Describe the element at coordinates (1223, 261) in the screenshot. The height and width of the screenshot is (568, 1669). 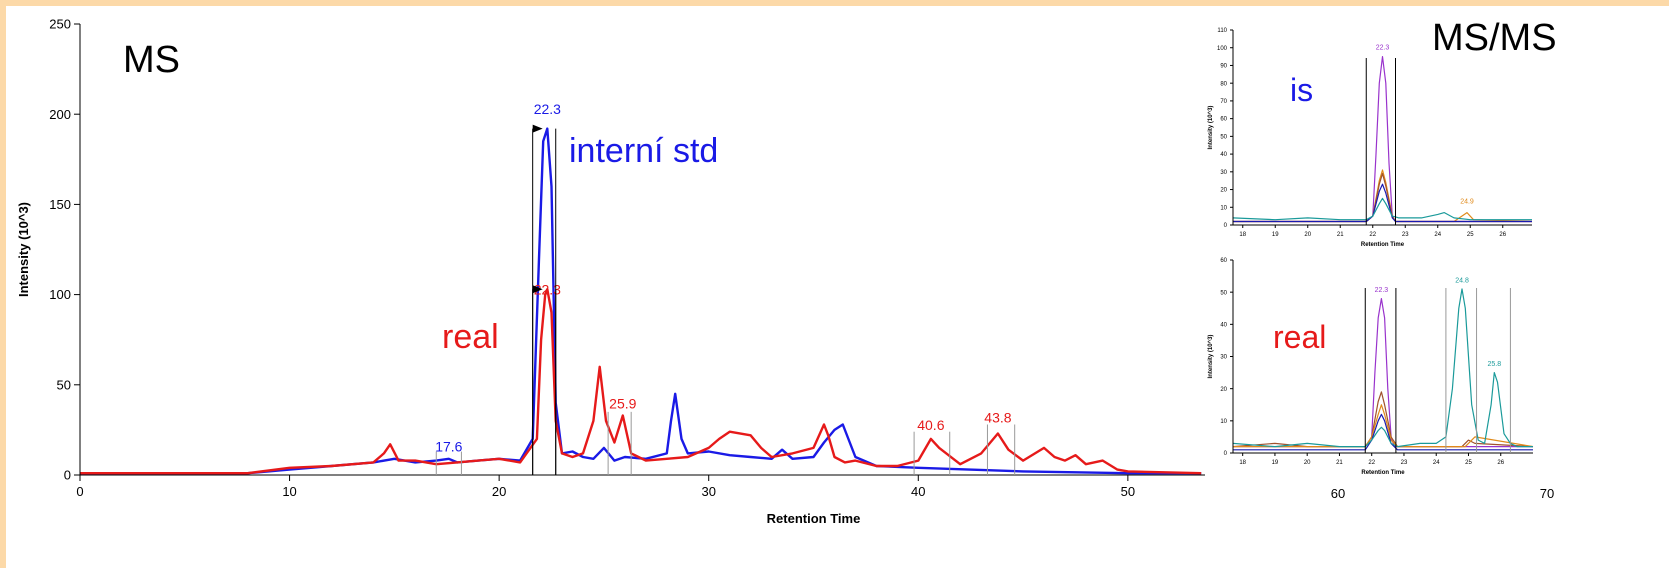
I see `inset-real-y-tick-label: 60` at that location.